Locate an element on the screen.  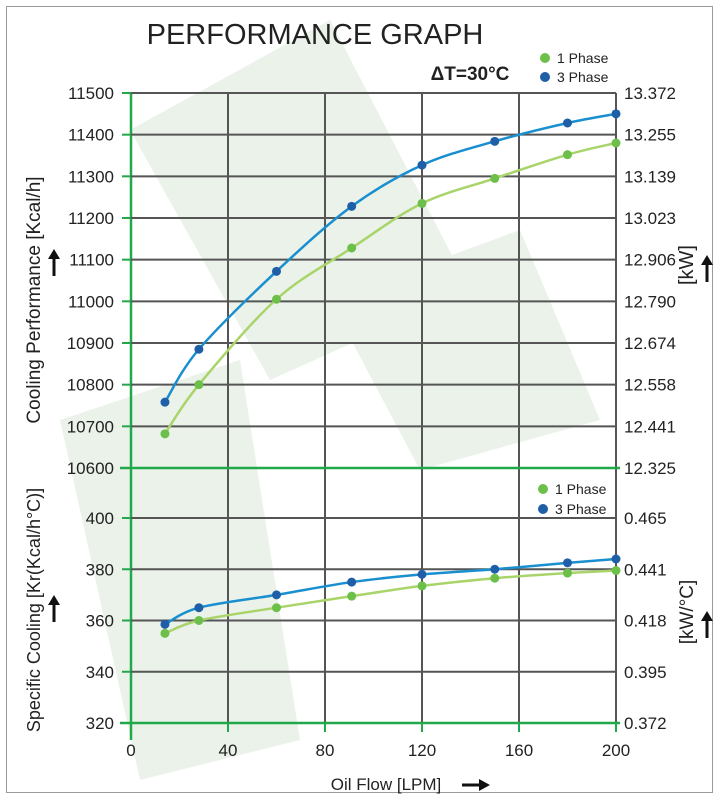
y-right-tick-label: 0.395 is located at coordinates (645, 672).